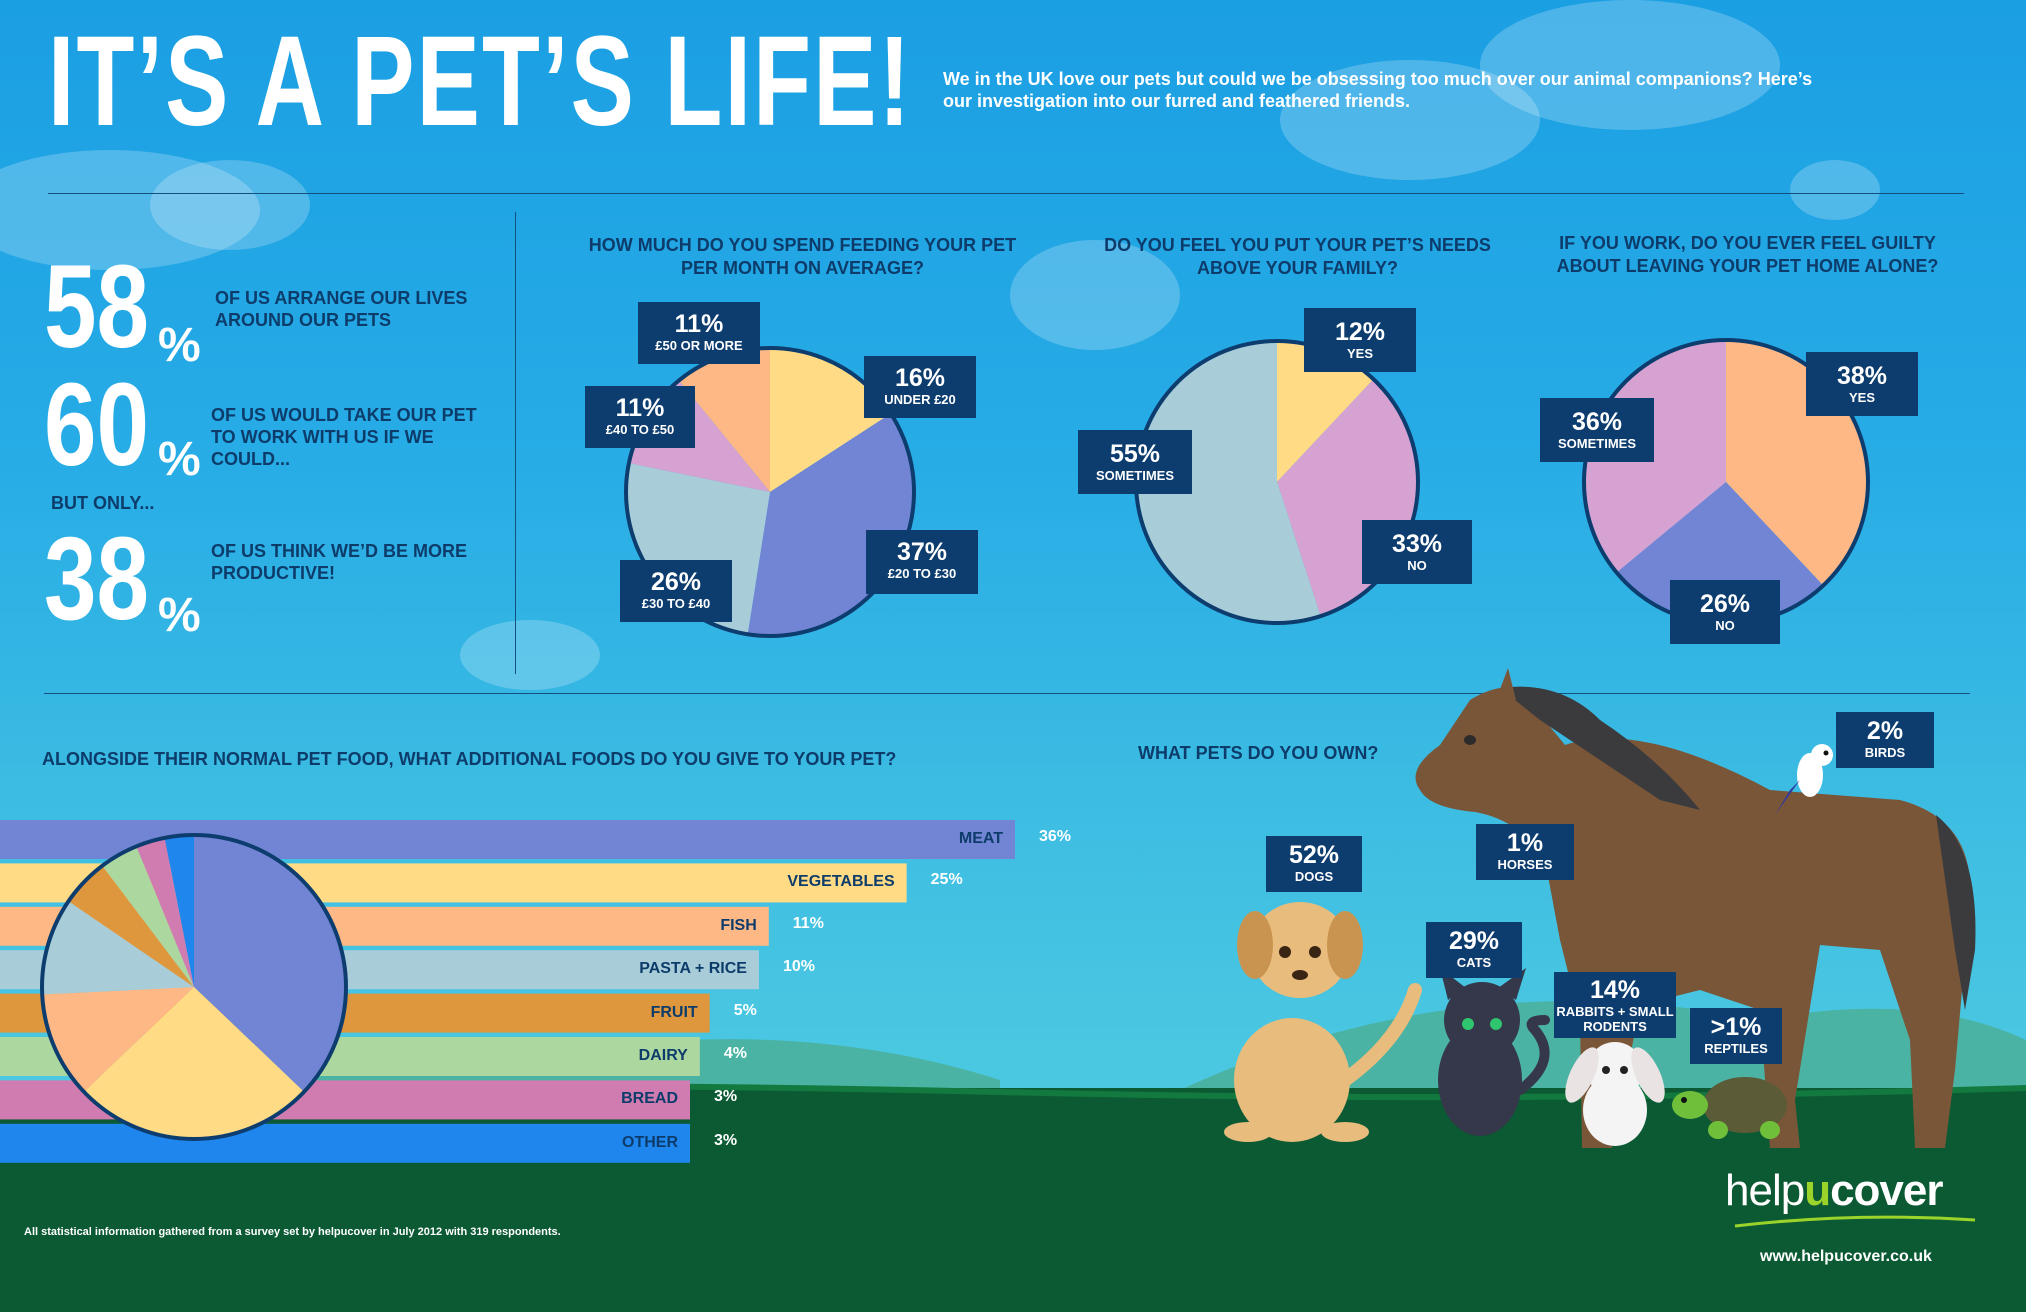 Image resolution: width=2026 pixels, height=1312 pixels. What do you see at coordinates (1885, 740) in the screenshot?
I see `pets-label-birds: 2% BIRDS` at bounding box center [1885, 740].